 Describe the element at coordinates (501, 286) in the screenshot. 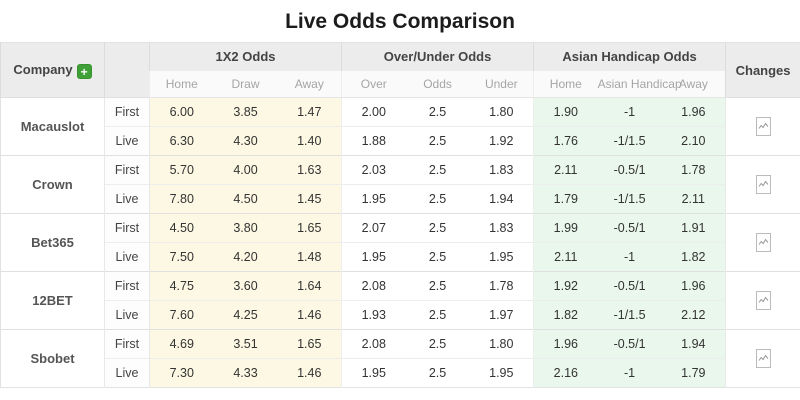

I see `ou-odds-cell: 1.78` at that location.